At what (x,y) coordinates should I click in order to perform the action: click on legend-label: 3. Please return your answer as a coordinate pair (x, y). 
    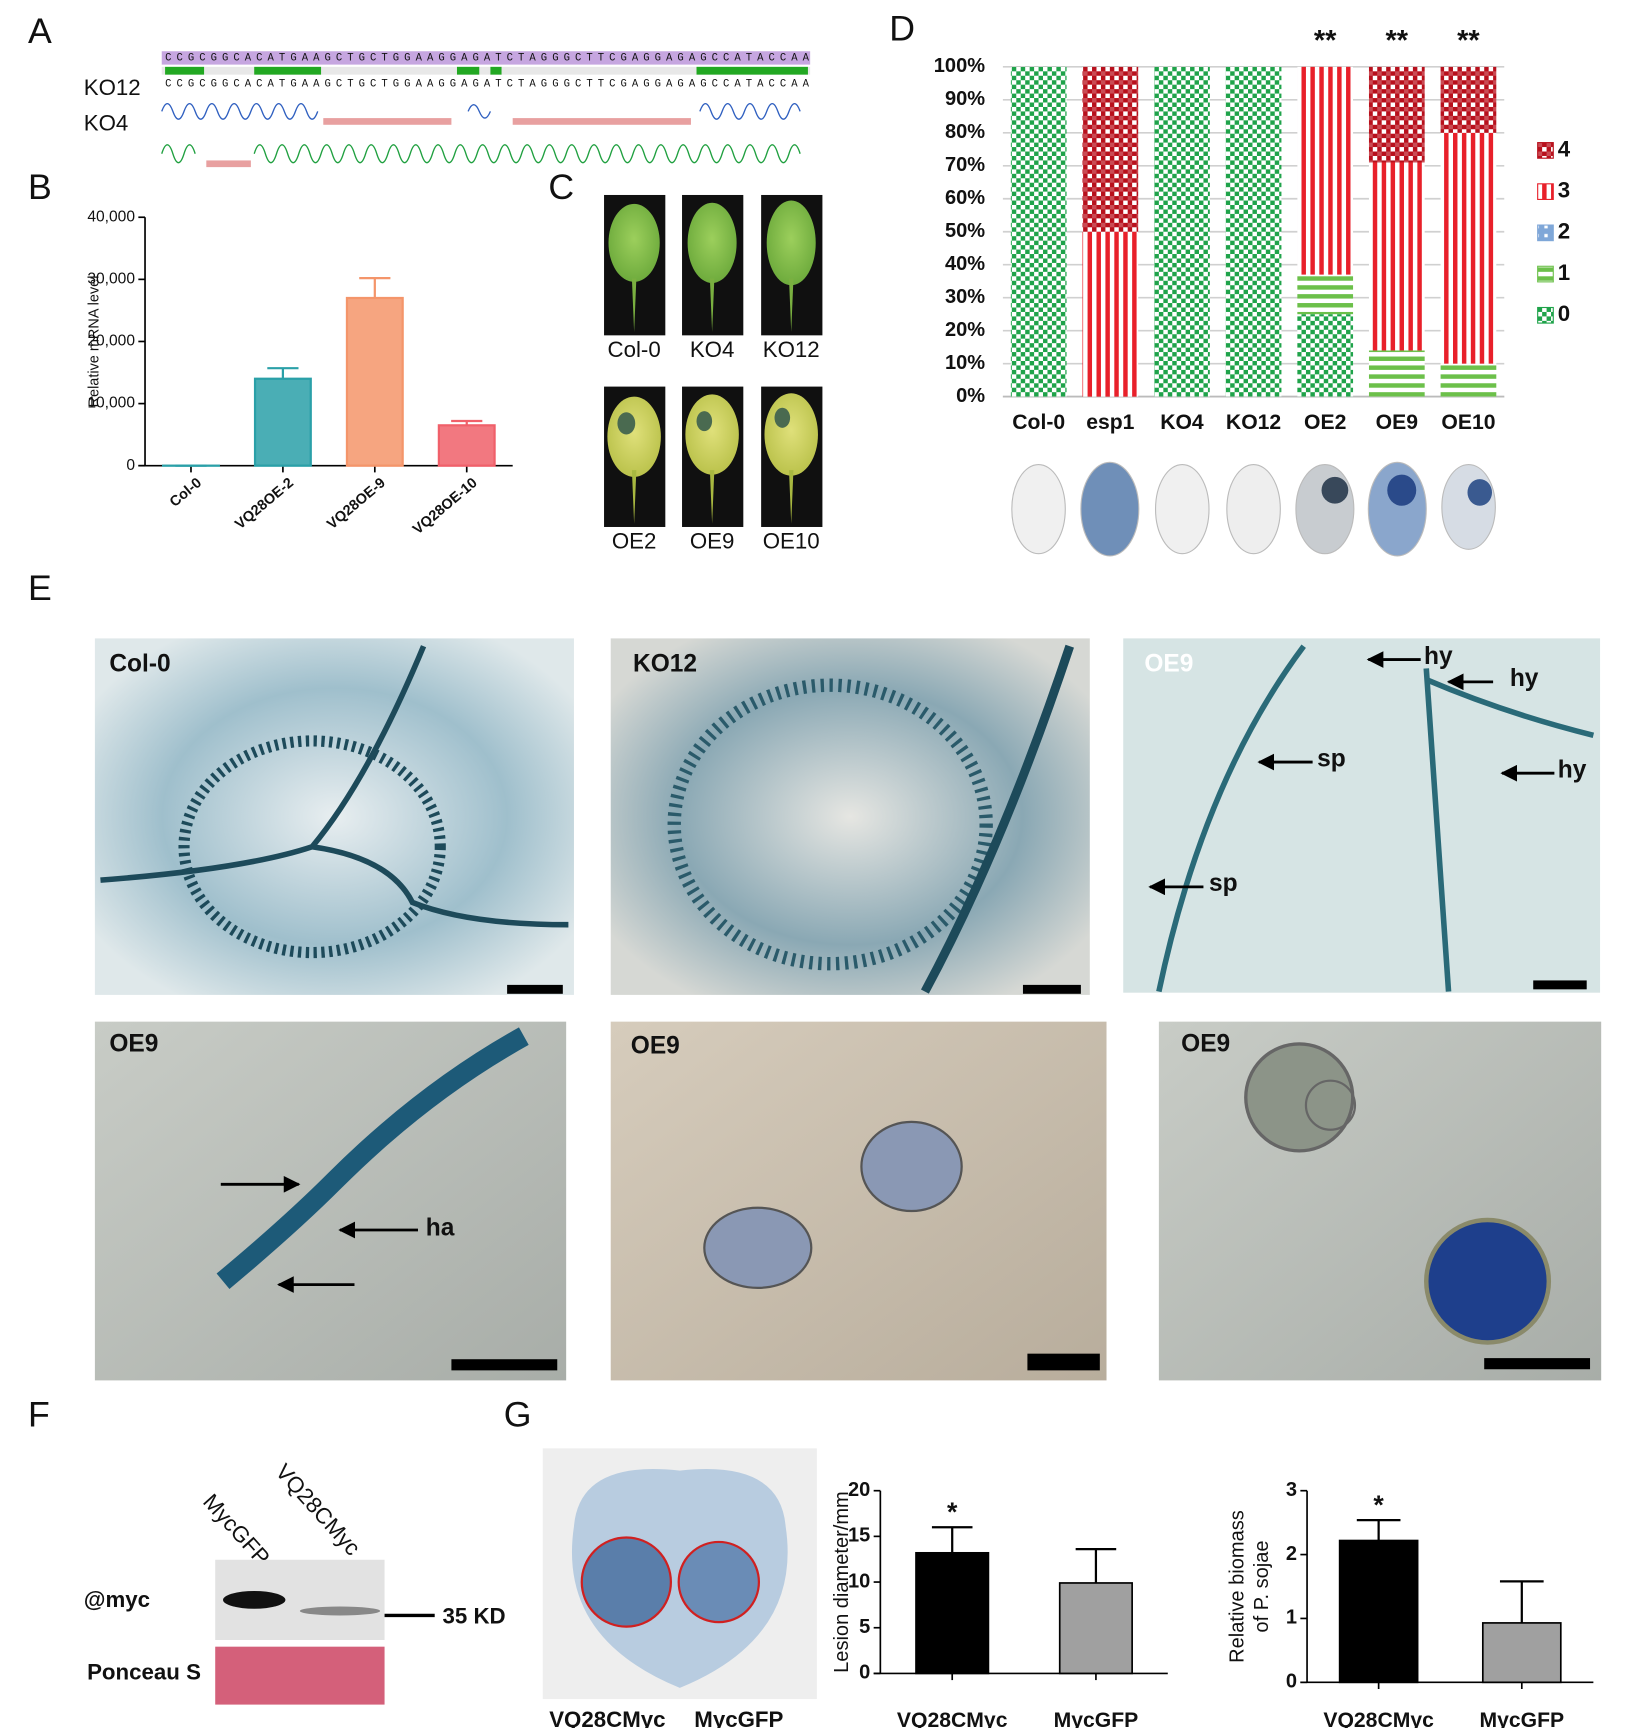
    Looking at the image, I should click on (1564, 190).